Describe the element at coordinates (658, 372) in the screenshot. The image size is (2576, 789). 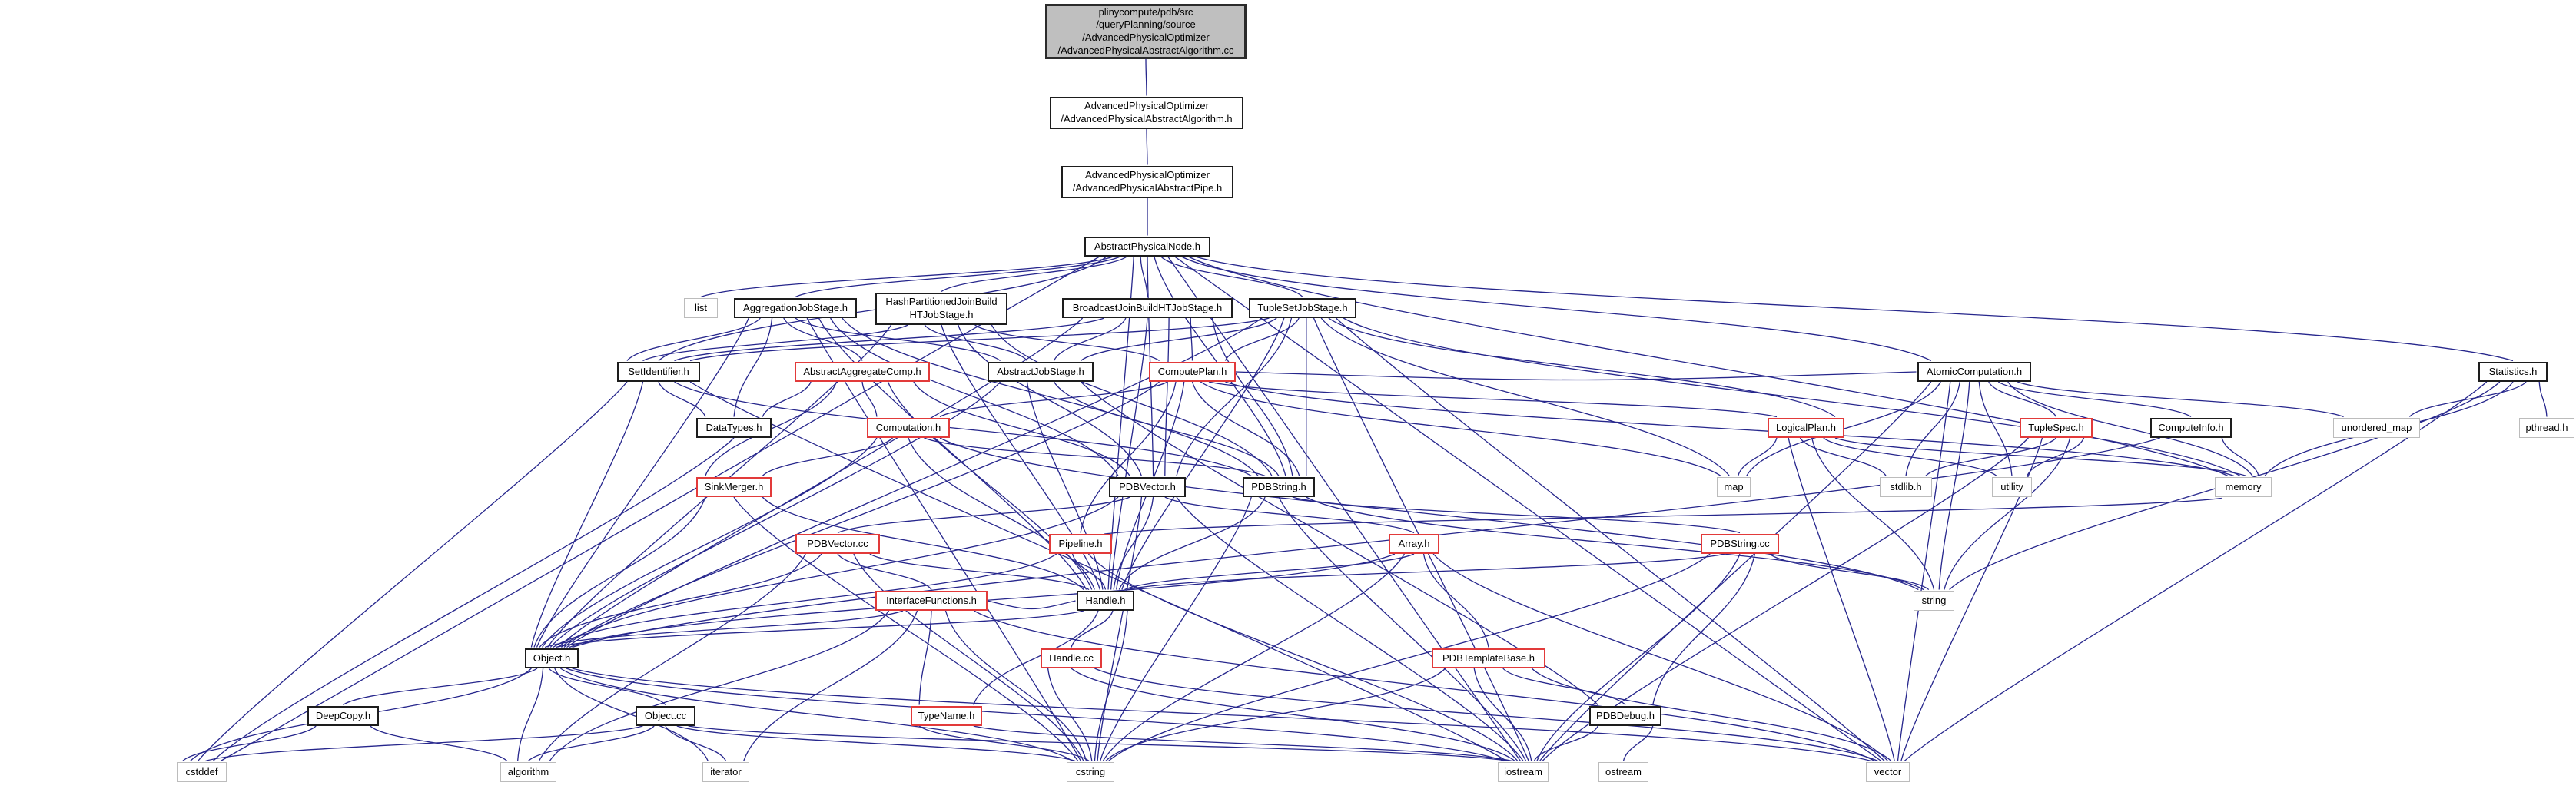
I see `node-set-identifier-h: SetIdentifier.h` at that location.